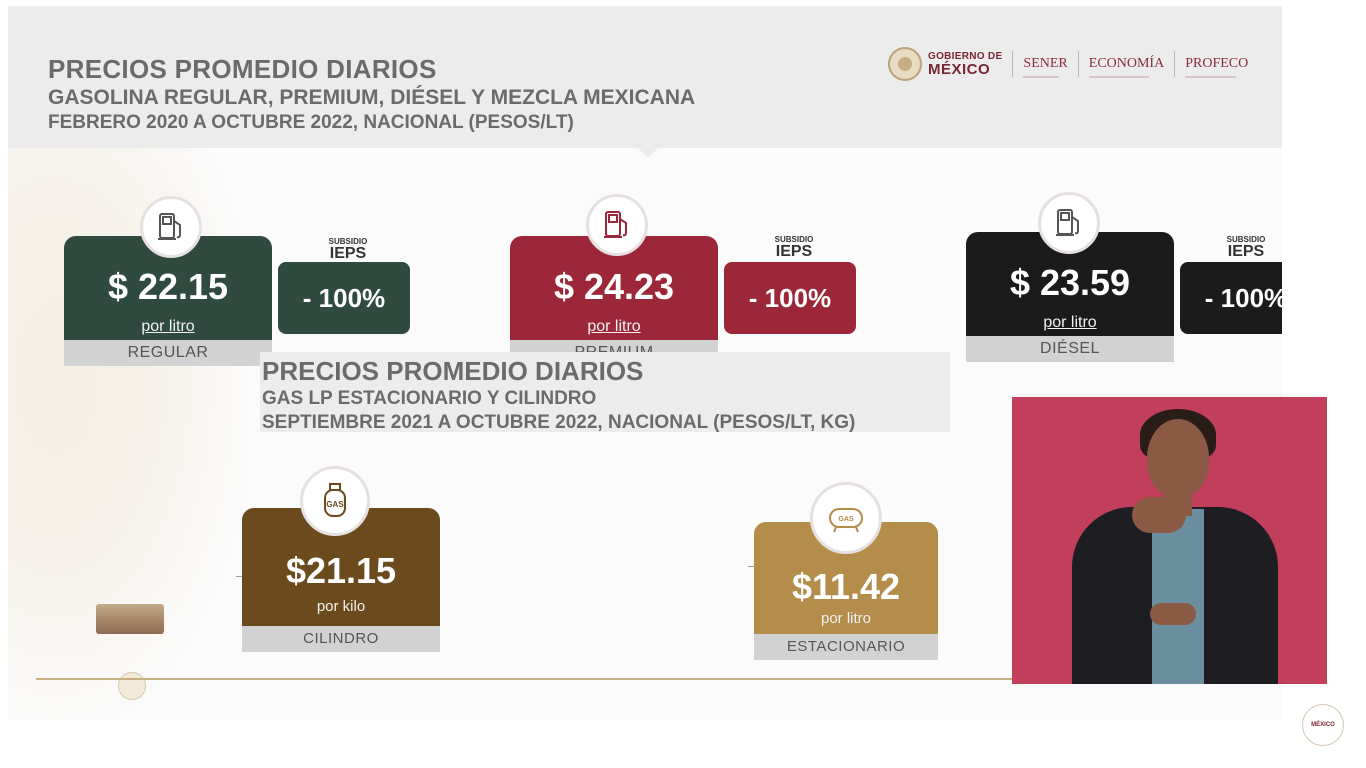 The height and width of the screenshot is (768, 1366). I want to click on category-label: REGULAR, so click(168, 353).